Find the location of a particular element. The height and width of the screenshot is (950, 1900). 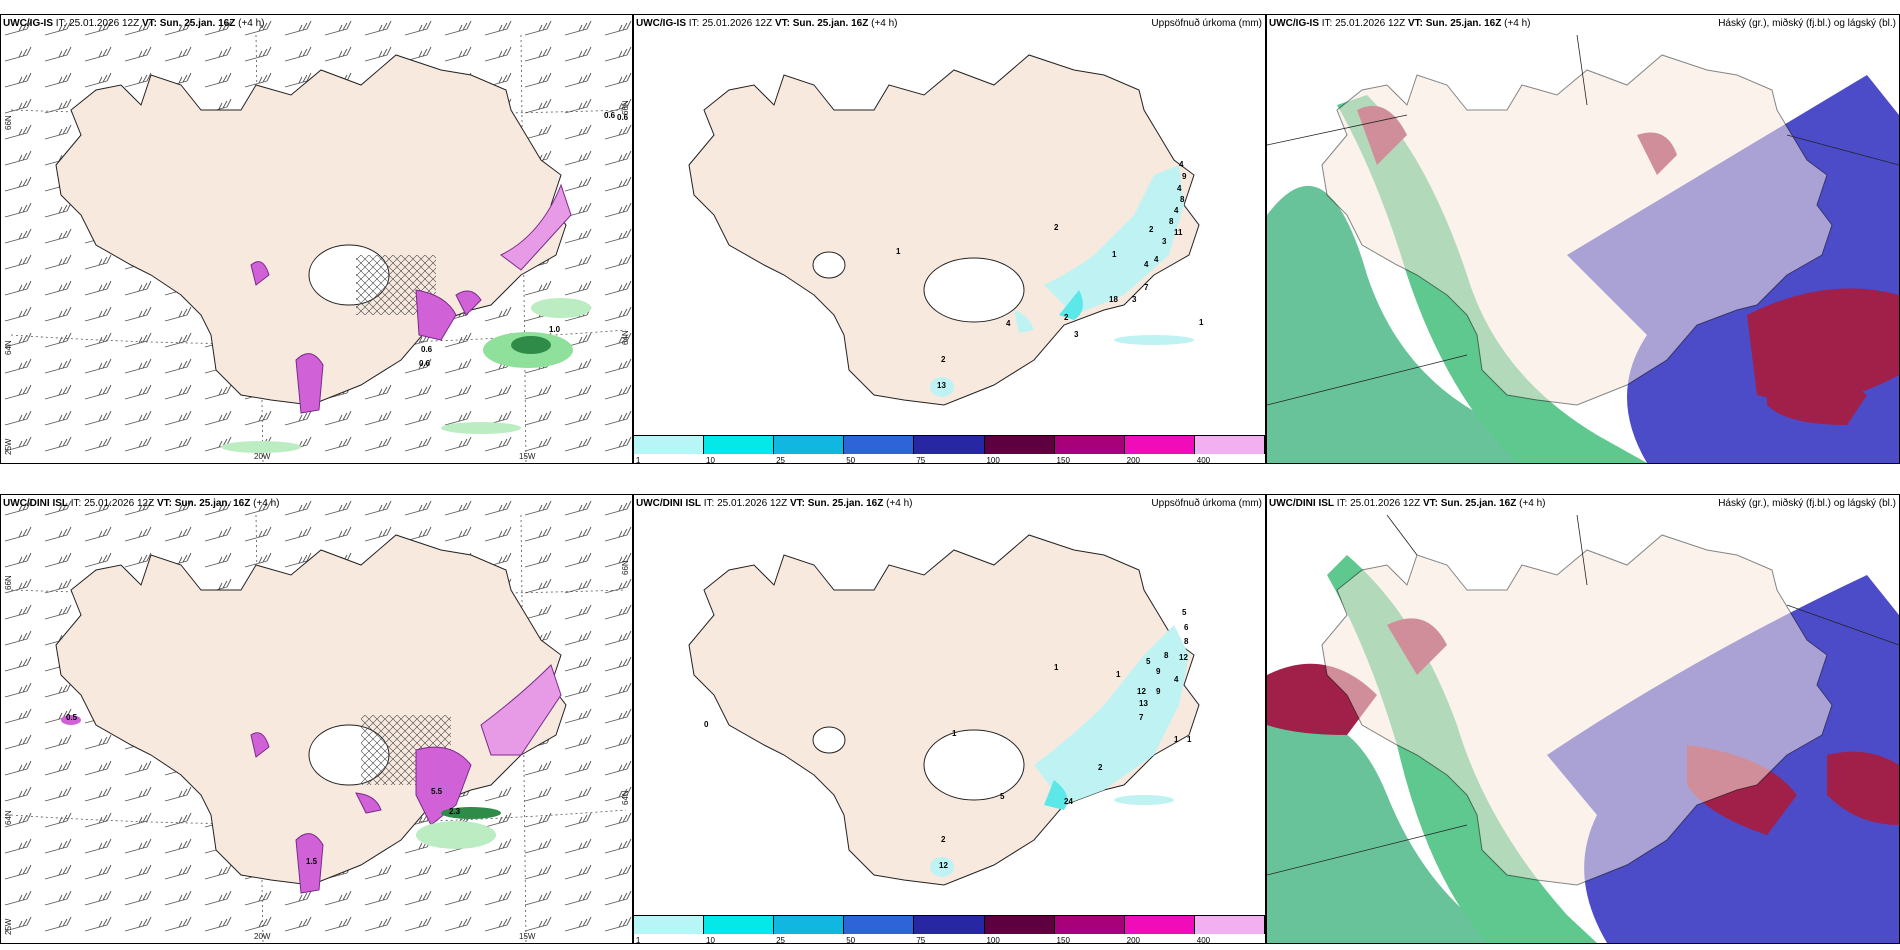

value-label: 5.5 is located at coordinates (437, 791).